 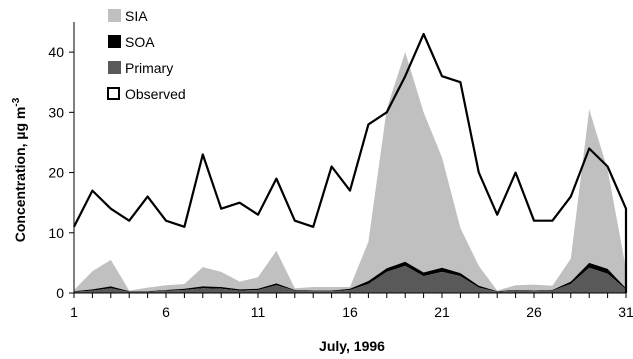 I want to click on x-ticks: 1 6 11 16 21 26 31, so click(x=351, y=306).